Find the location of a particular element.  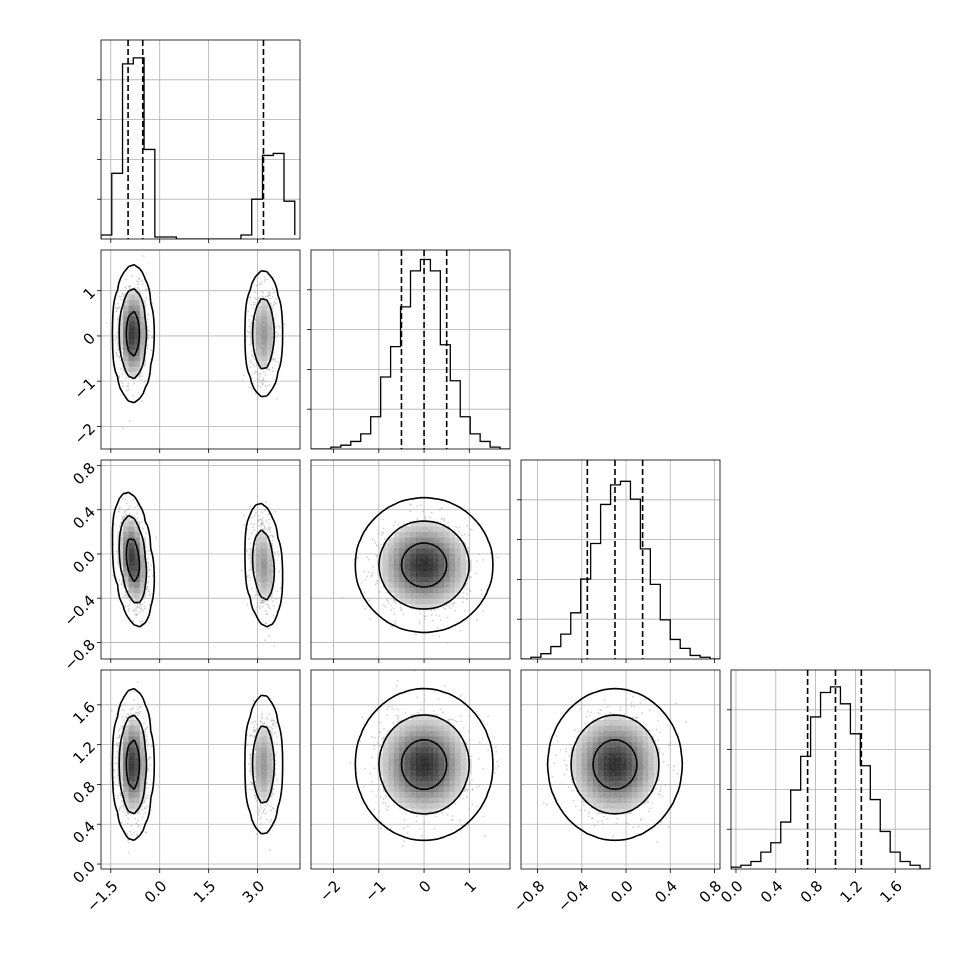

panel-3-3: 0.0 0.4 0.8 1.2 1.6 is located at coordinates (824, 788).